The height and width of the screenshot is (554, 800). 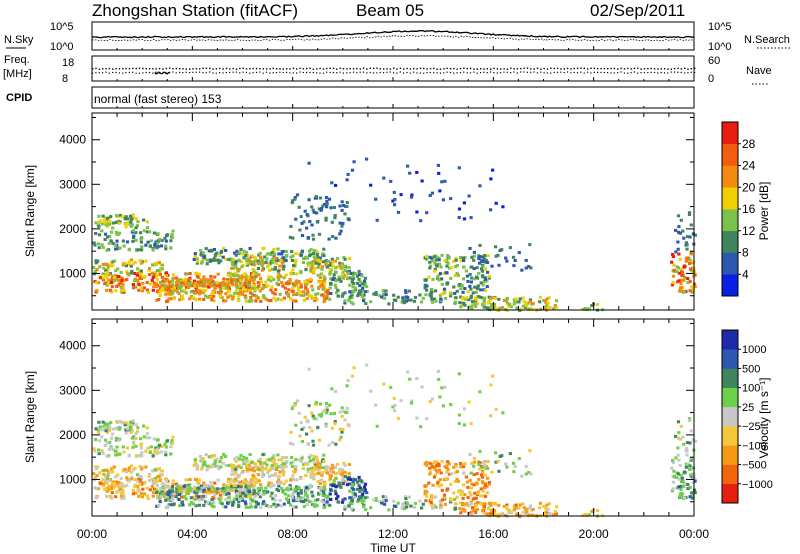 What do you see at coordinates (158, 99) in the screenshot?
I see `cpid-text: normal (fast stereo) 153` at bounding box center [158, 99].